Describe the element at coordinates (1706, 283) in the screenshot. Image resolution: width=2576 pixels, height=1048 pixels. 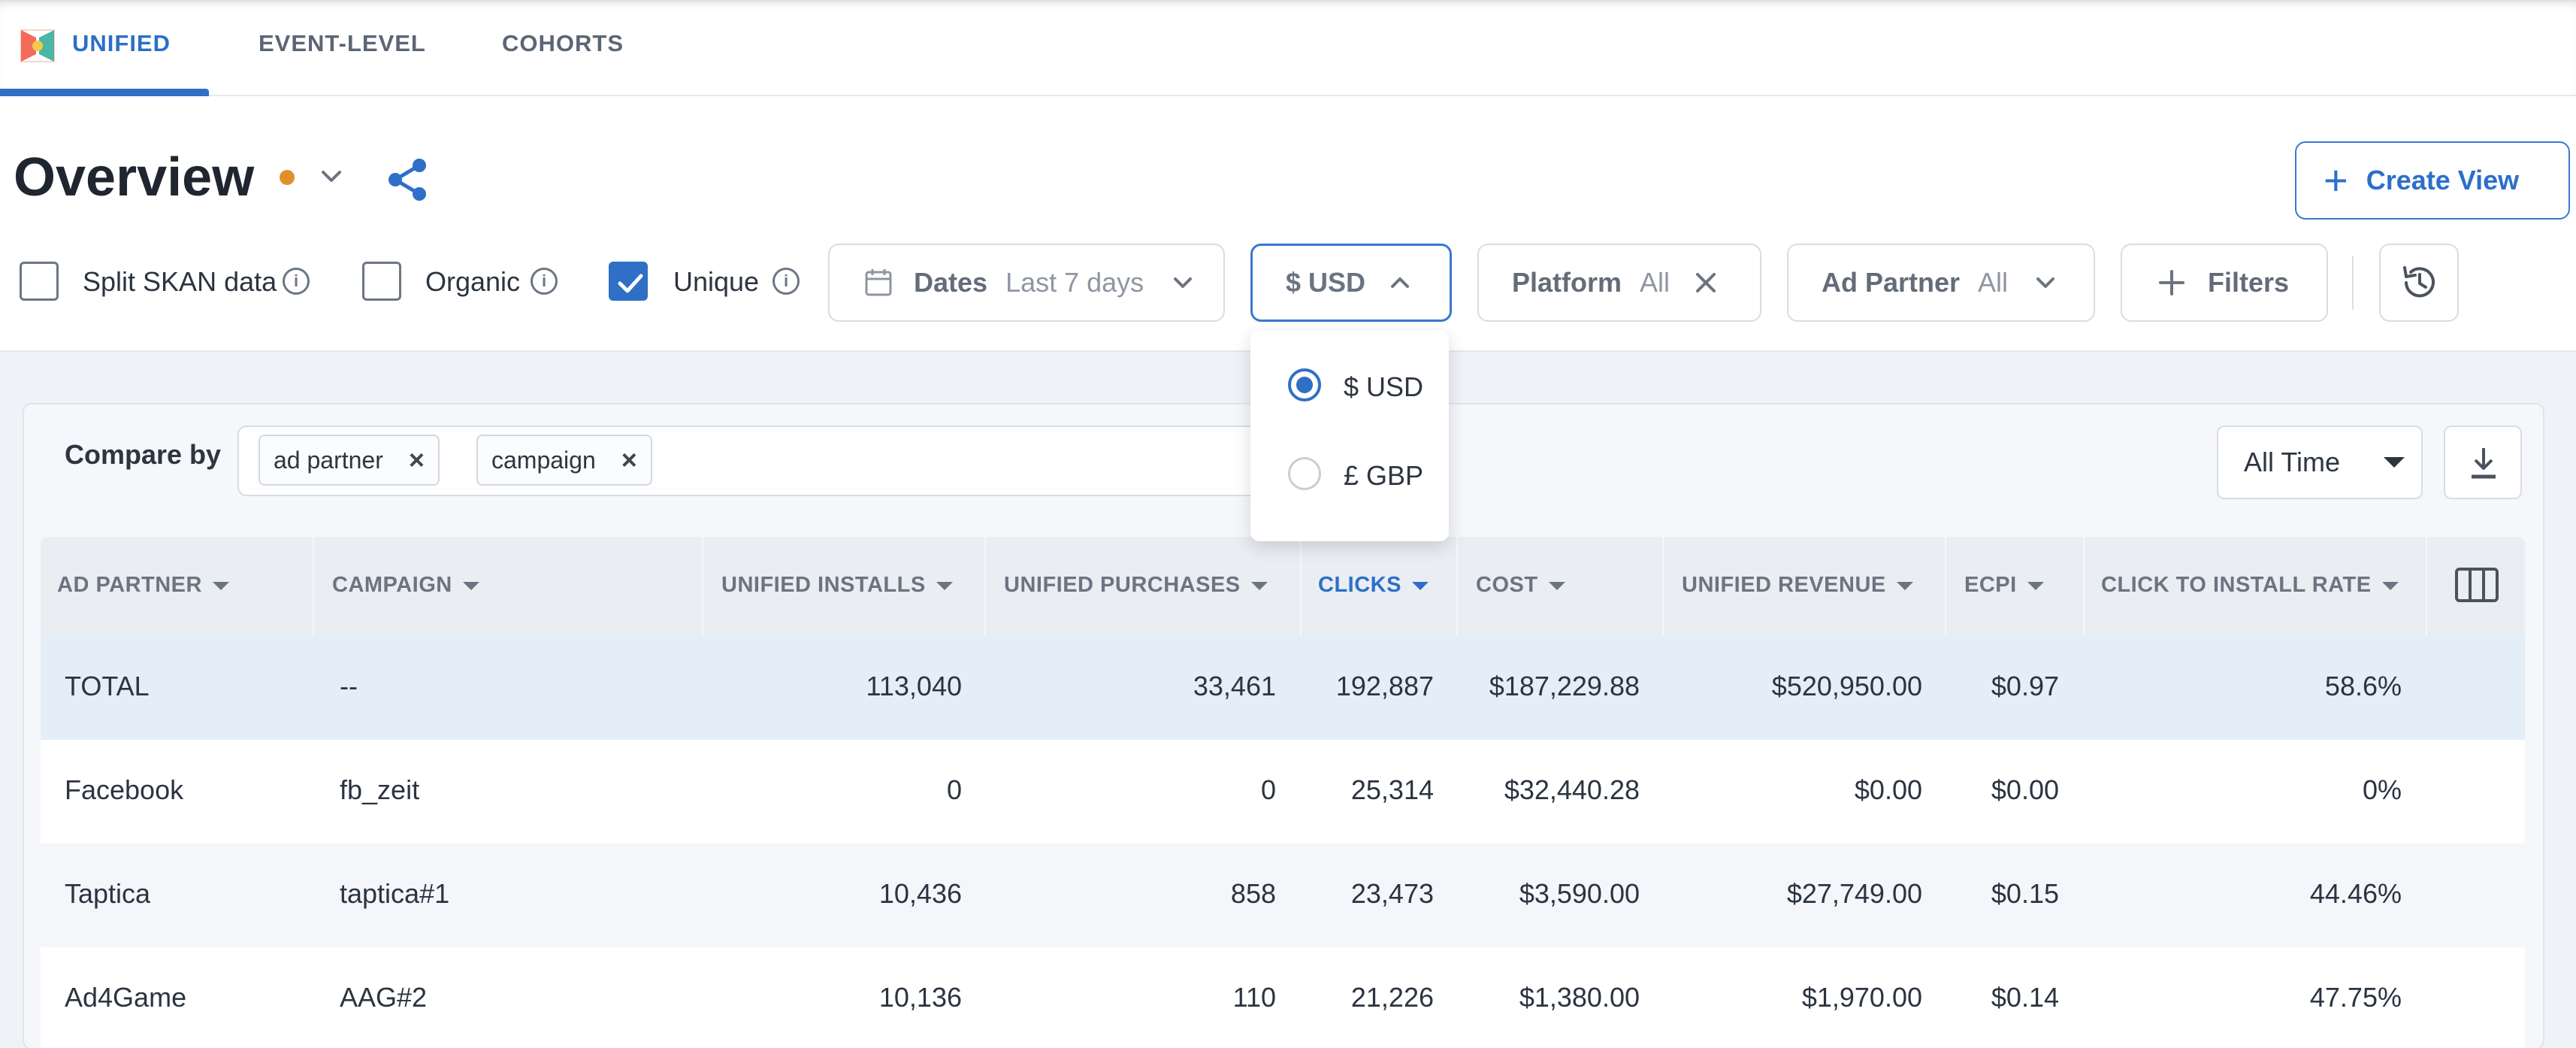
I see `close-icon` at that location.